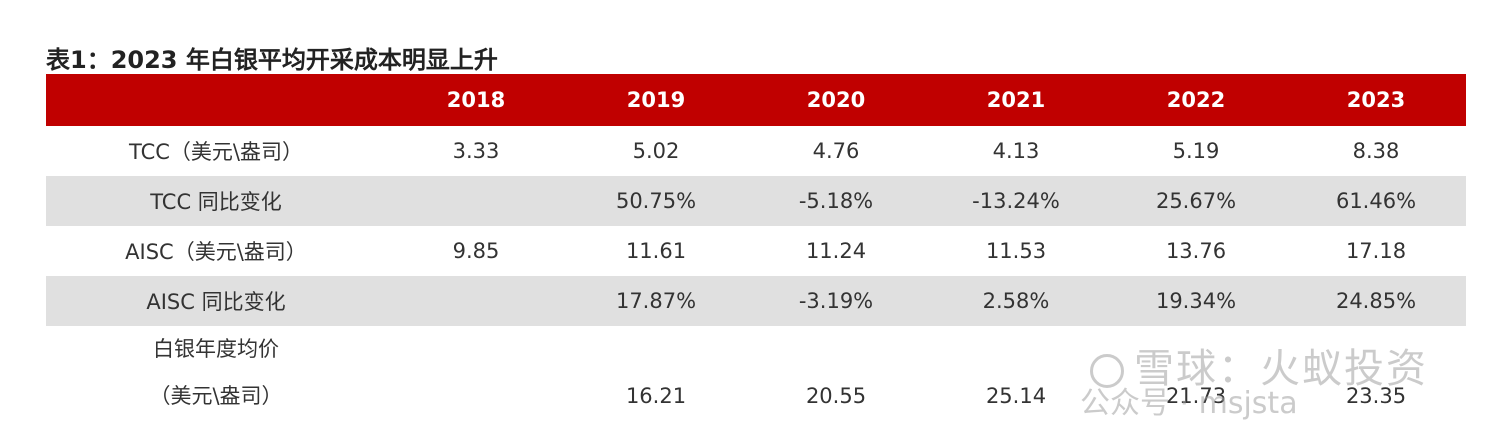 The height and width of the screenshot is (422, 1488). What do you see at coordinates (216, 202) in the screenshot?
I see `row-label: TCC 同比变化` at bounding box center [216, 202].